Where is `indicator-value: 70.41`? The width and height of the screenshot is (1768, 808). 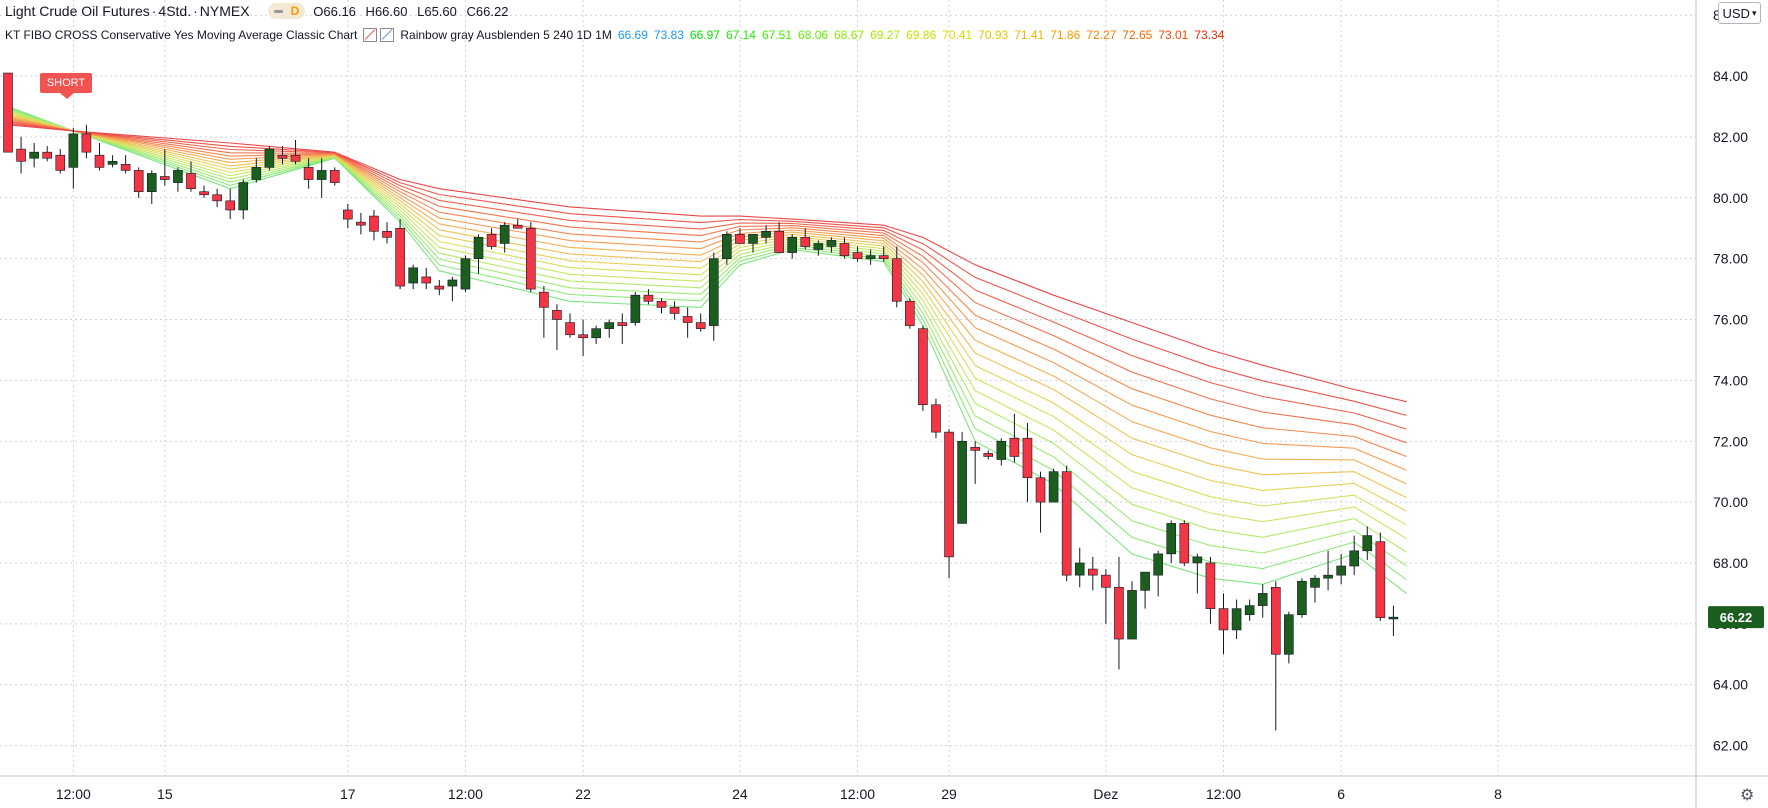
indicator-value: 70.41 is located at coordinates (957, 35).